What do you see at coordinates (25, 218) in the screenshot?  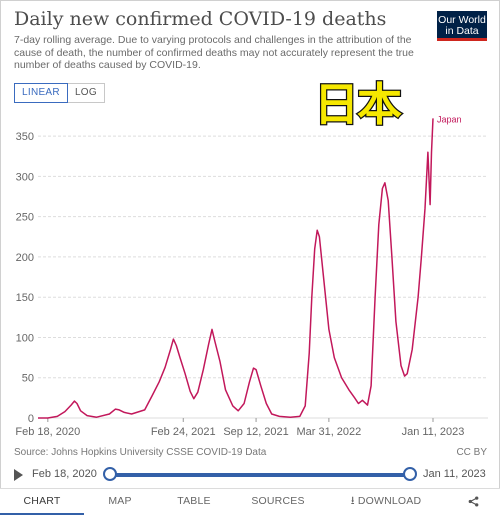 I see `y-tick-label: 250` at bounding box center [25, 218].